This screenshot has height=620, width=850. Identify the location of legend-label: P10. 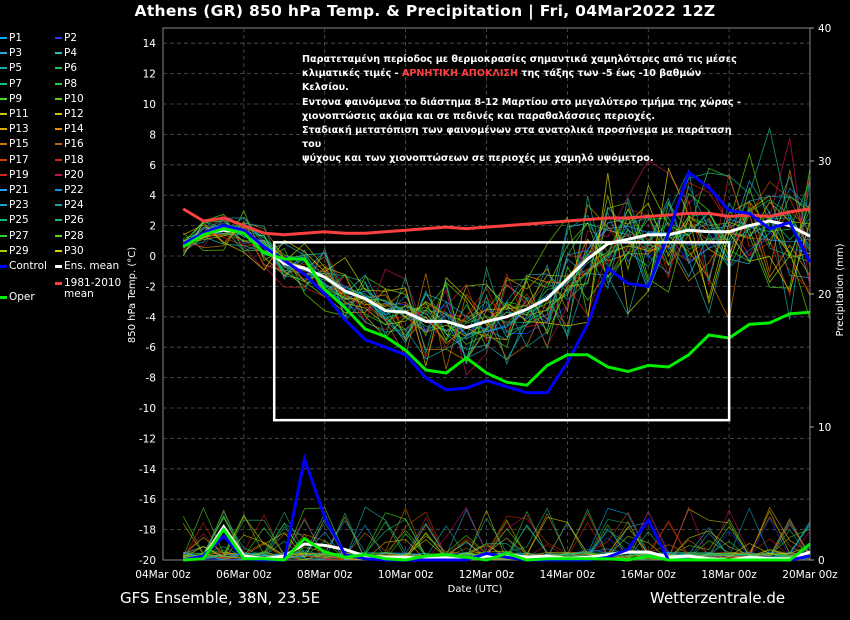
(74, 98).